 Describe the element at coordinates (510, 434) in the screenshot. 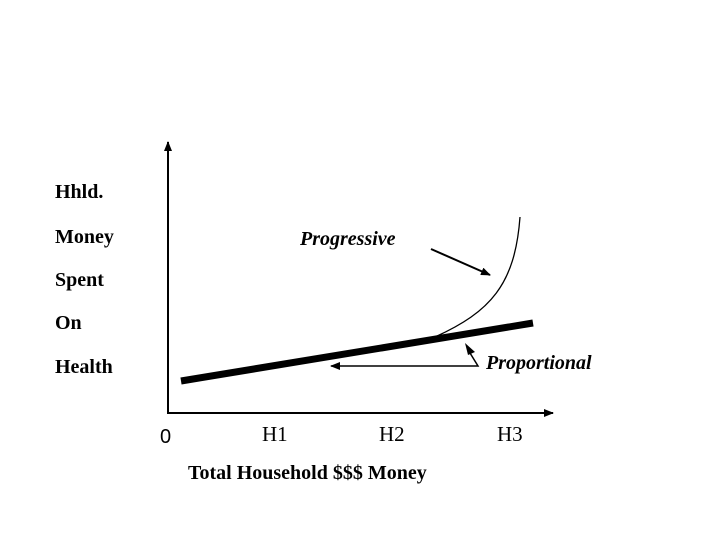

I see `x-tick-h3: H3` at that location.